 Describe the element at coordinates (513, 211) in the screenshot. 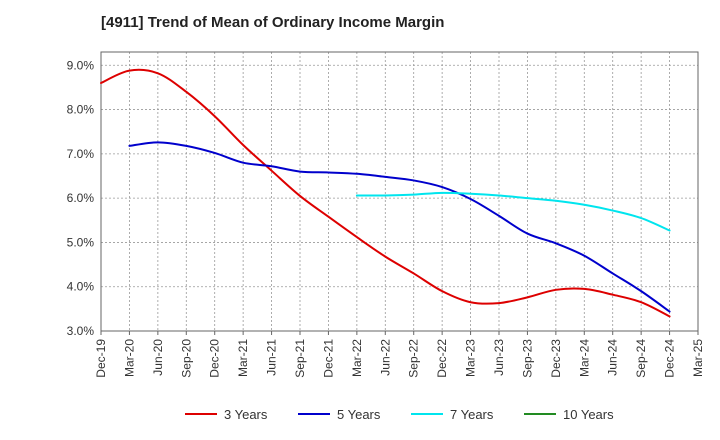

I see `series-line-7-years` at that location.